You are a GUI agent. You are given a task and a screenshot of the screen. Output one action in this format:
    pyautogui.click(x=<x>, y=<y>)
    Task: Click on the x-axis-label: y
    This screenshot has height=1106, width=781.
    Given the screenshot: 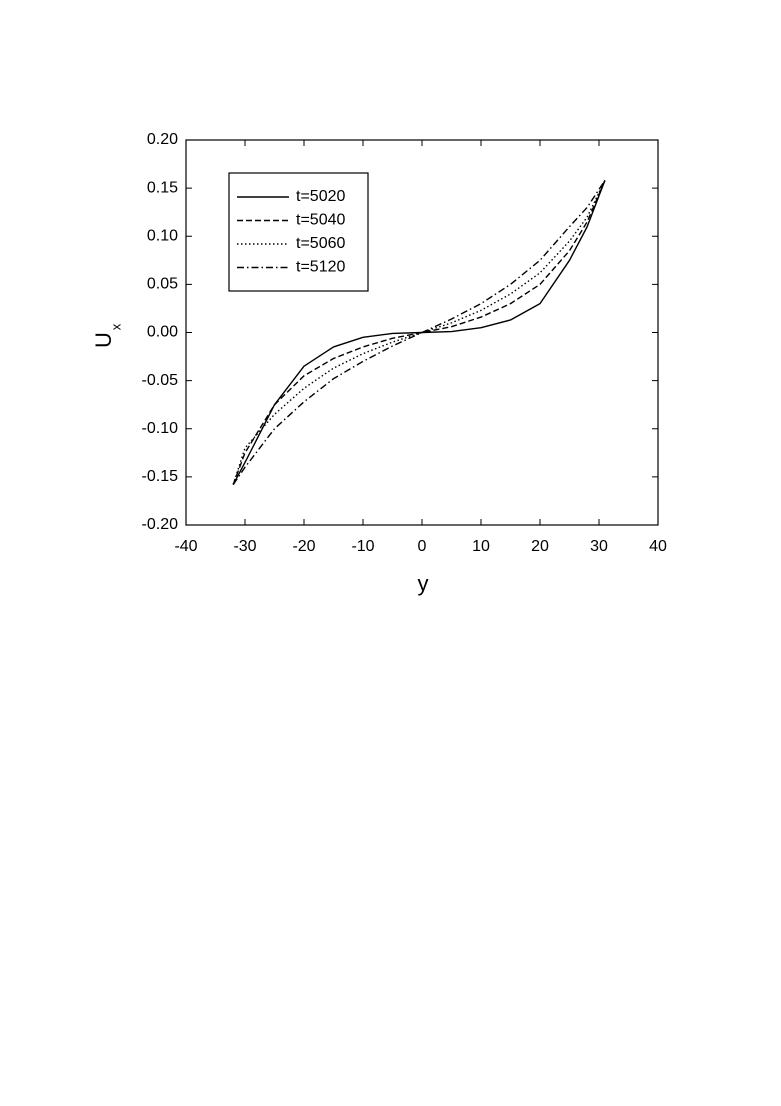 What is the action you would take?
    pyautogui.click(x=423, y=583)
    